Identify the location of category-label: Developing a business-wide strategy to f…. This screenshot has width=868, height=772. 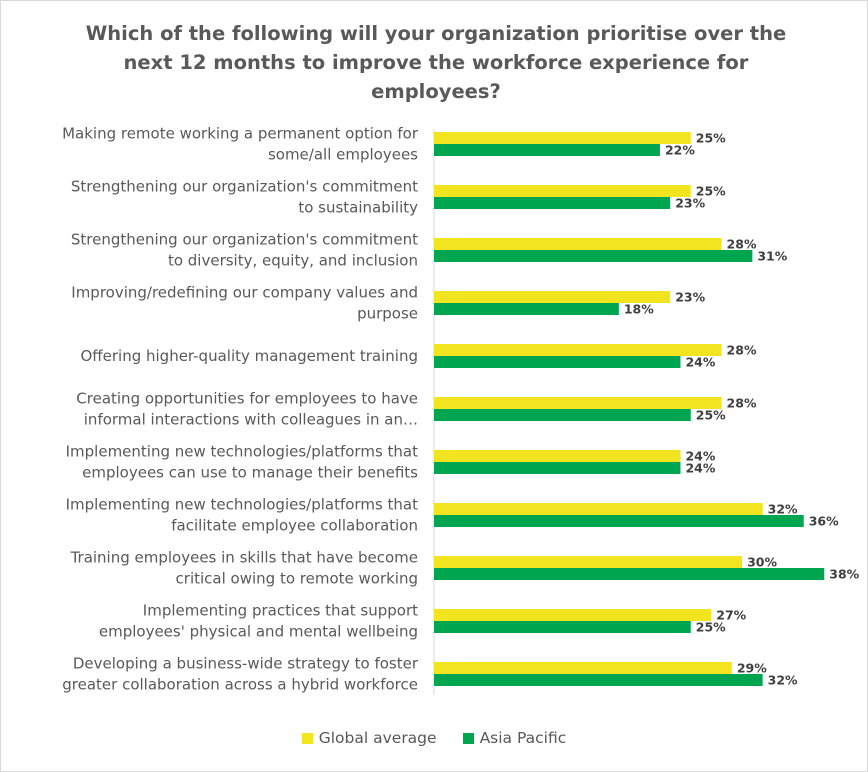
(240, 674).